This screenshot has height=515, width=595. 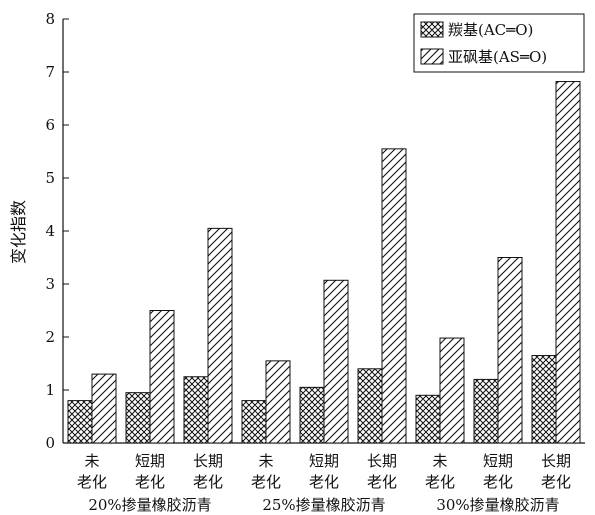 What do you see at coordinates (490, 30) in the screenshot?
I see `legend-label-carbonyl: 羰基(AC═O)` at bounding box center [490, 30].